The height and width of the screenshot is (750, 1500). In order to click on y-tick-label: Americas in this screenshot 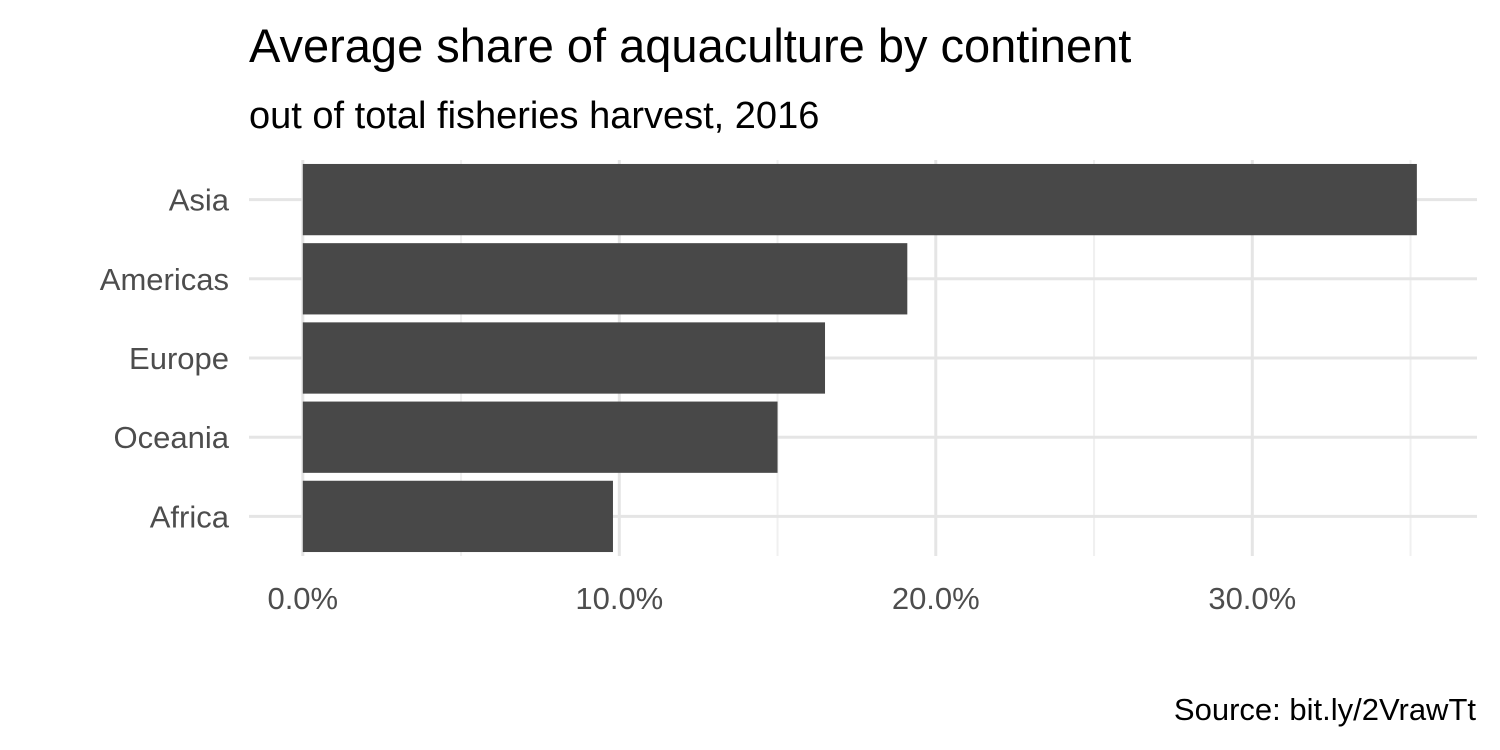, I will do `click(164, 279)`.